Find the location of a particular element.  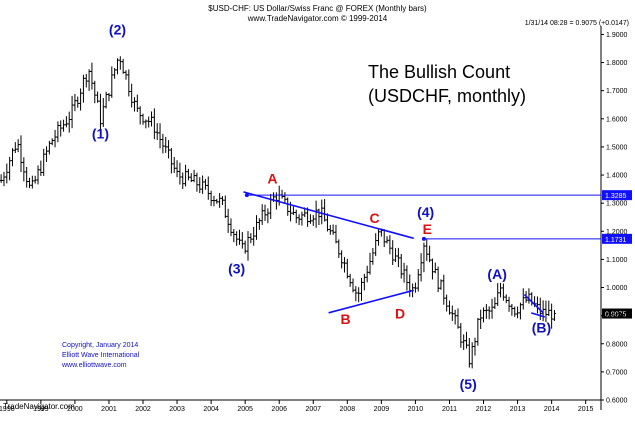

wave-label: (5) is located at coordinates (468, 384).